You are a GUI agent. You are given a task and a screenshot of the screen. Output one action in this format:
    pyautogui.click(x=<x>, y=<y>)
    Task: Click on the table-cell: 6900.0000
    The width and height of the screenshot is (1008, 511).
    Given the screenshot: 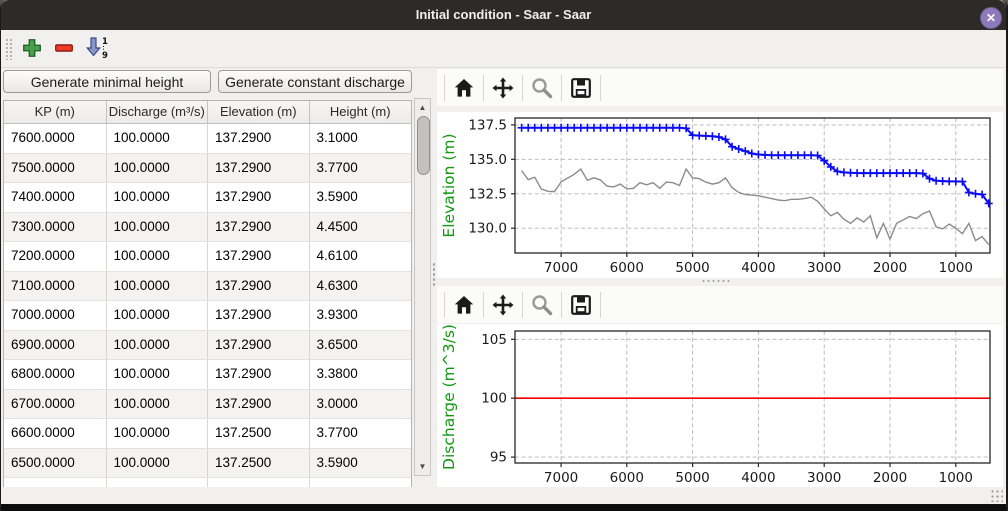 What is the action you would take?
    pyautogui.click(x=55, y=344)
    